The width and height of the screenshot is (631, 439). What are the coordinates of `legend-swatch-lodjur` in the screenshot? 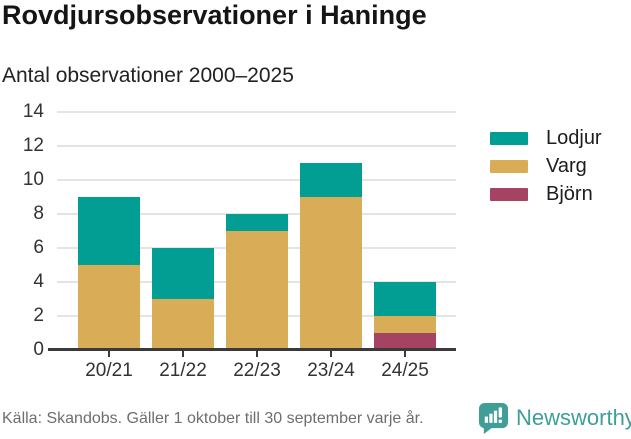 It's located at (509, 138).